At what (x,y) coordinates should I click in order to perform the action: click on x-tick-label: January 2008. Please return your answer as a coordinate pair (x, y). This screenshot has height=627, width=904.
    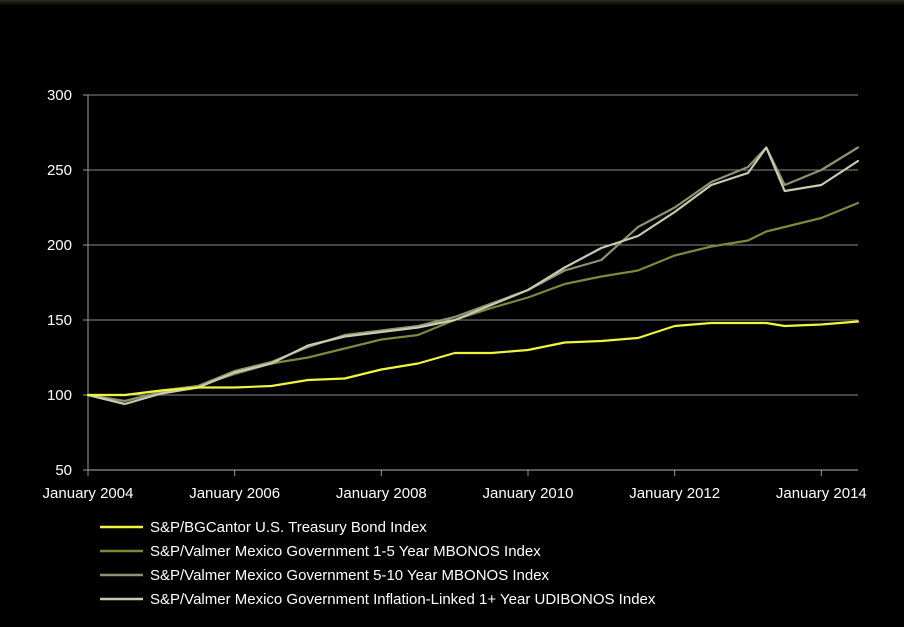
    Looking at the image, I should click on (381, 493).